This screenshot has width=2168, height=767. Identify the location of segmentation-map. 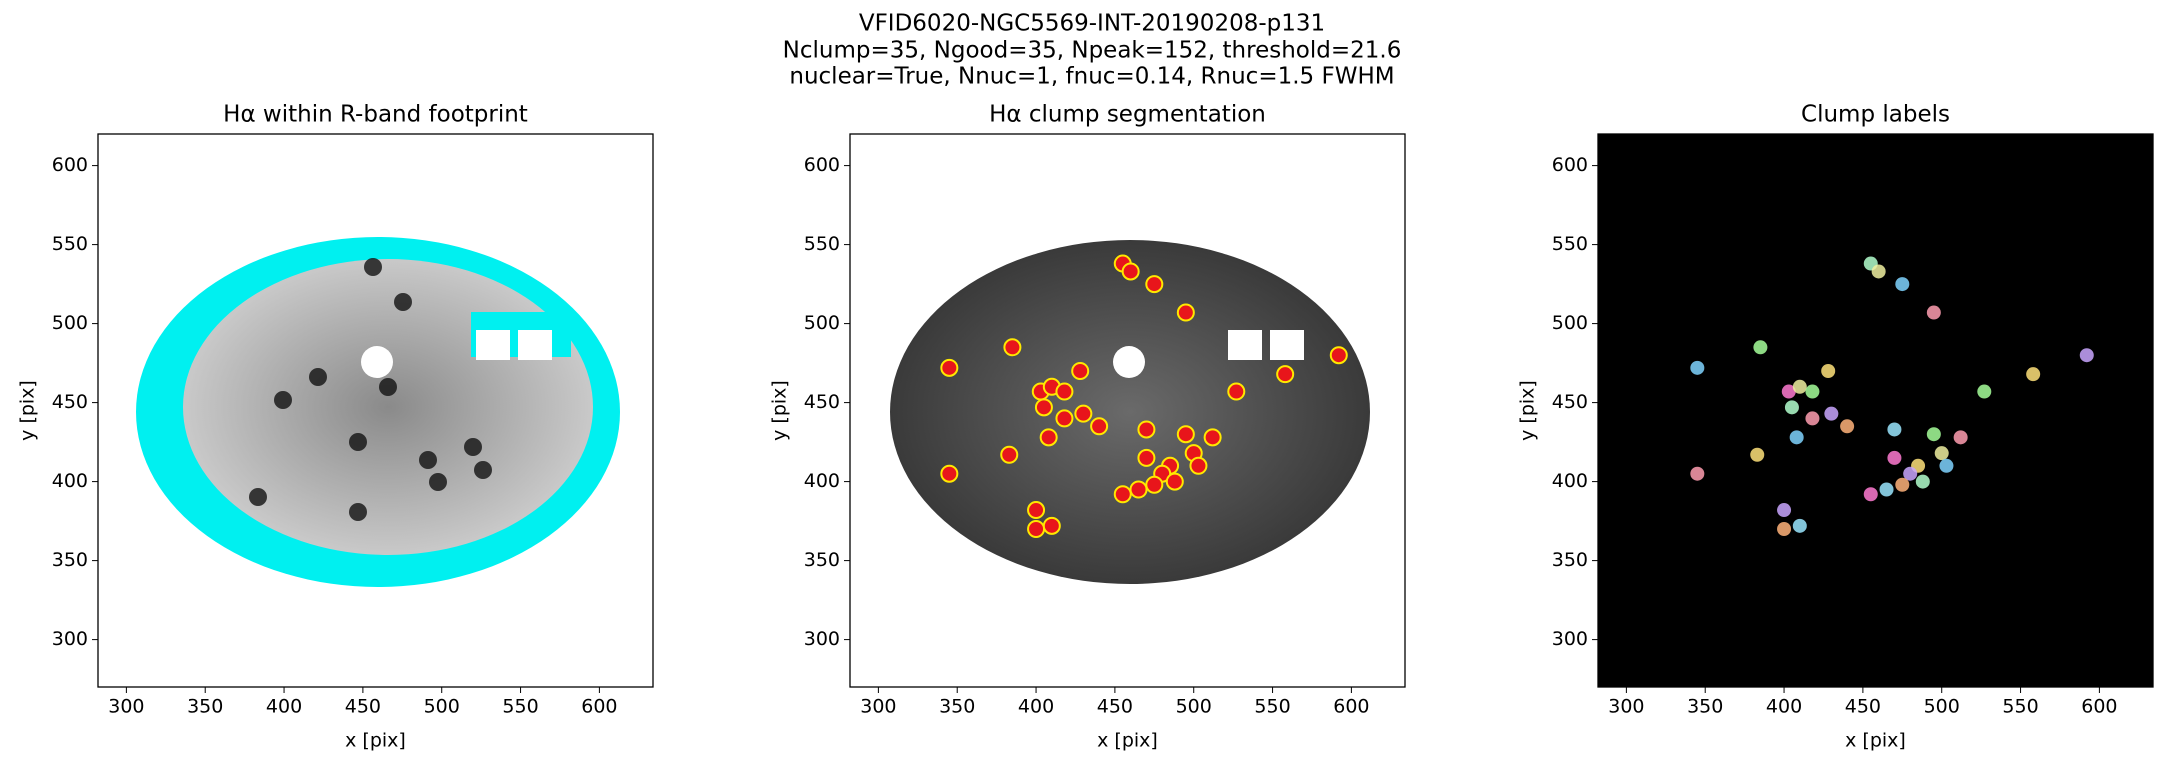
(1130, 412).